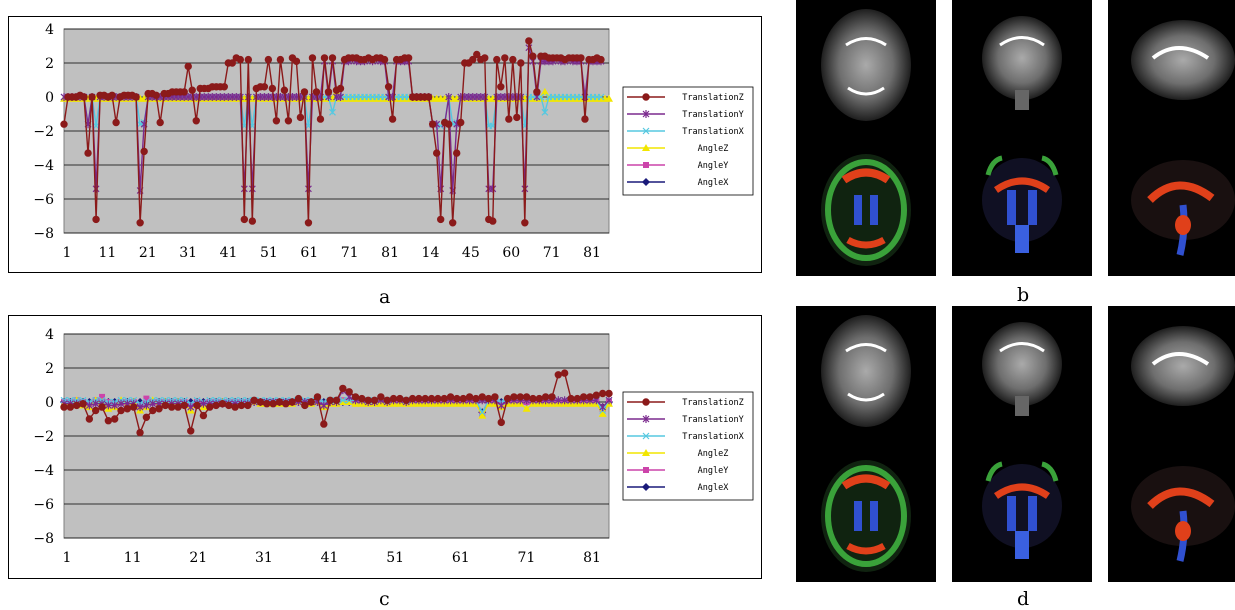 The height and width of the screenshot is (610, 1235). Describe the element at coordinates (43, 166) in the screenshot. I see `y-tick-label: −4` at that location.